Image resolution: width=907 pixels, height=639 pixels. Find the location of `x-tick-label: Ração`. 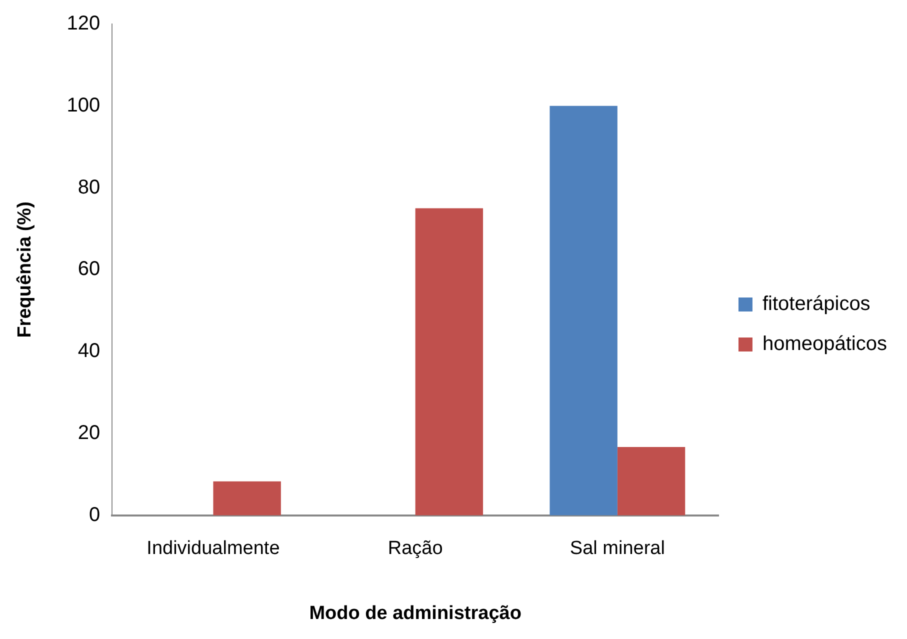

x-tick-label: Ração is located at coordinates (415, 549).